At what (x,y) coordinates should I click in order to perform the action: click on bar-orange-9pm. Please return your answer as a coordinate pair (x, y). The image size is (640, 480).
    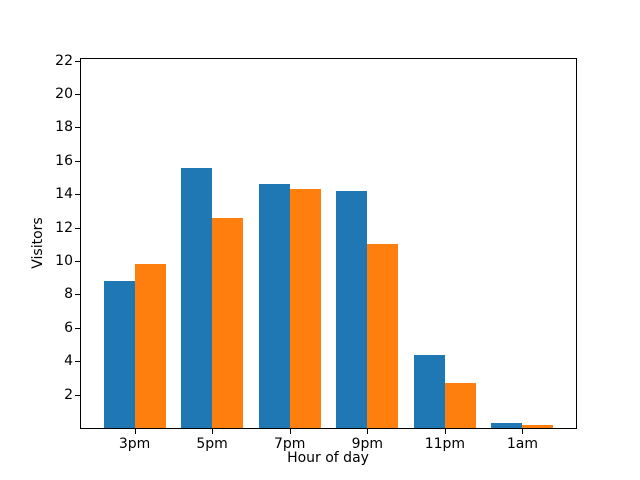
    Looking at the image, I should click on (383, 336).